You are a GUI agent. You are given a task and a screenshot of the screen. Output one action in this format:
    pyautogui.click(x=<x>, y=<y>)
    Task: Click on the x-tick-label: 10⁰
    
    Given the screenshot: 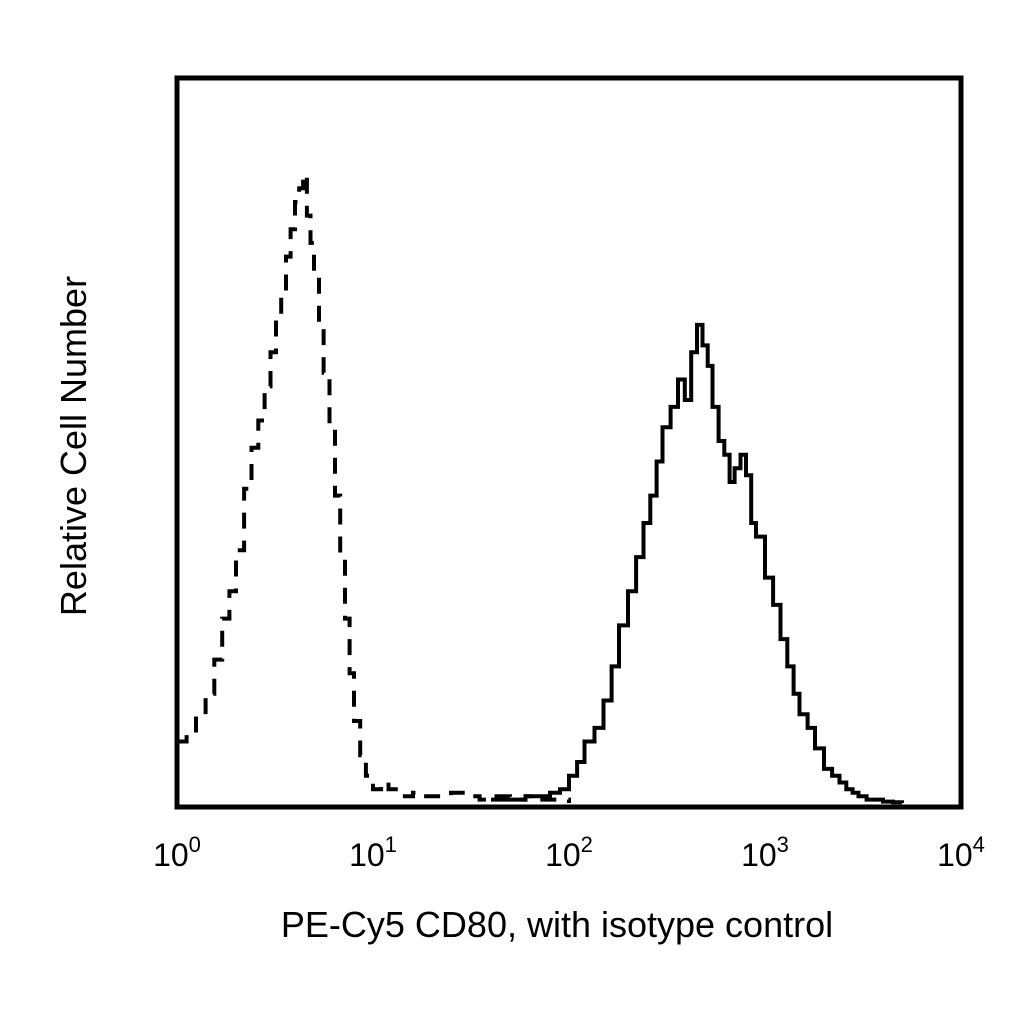 What is the action you would take?
    pyautogui.click(x=177, y=852)
    